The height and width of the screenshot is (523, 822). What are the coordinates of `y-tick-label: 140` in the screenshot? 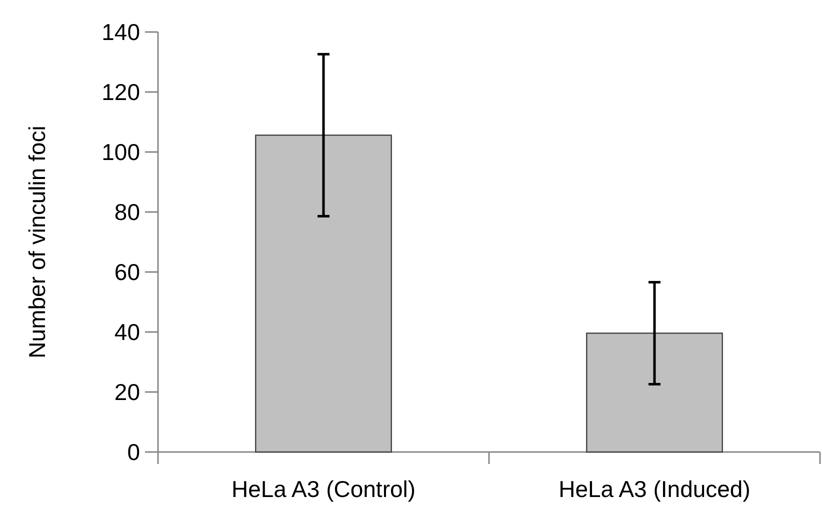 It's located at (121, 32).